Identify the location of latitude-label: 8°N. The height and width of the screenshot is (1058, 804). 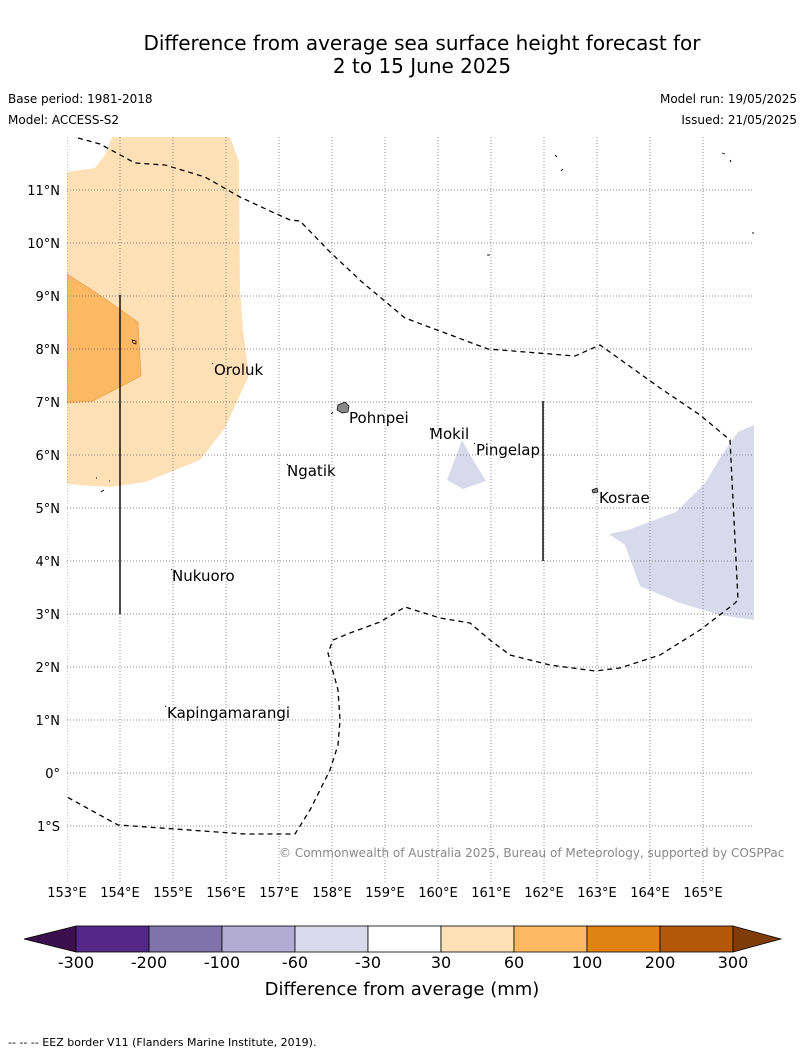
(48, 350).